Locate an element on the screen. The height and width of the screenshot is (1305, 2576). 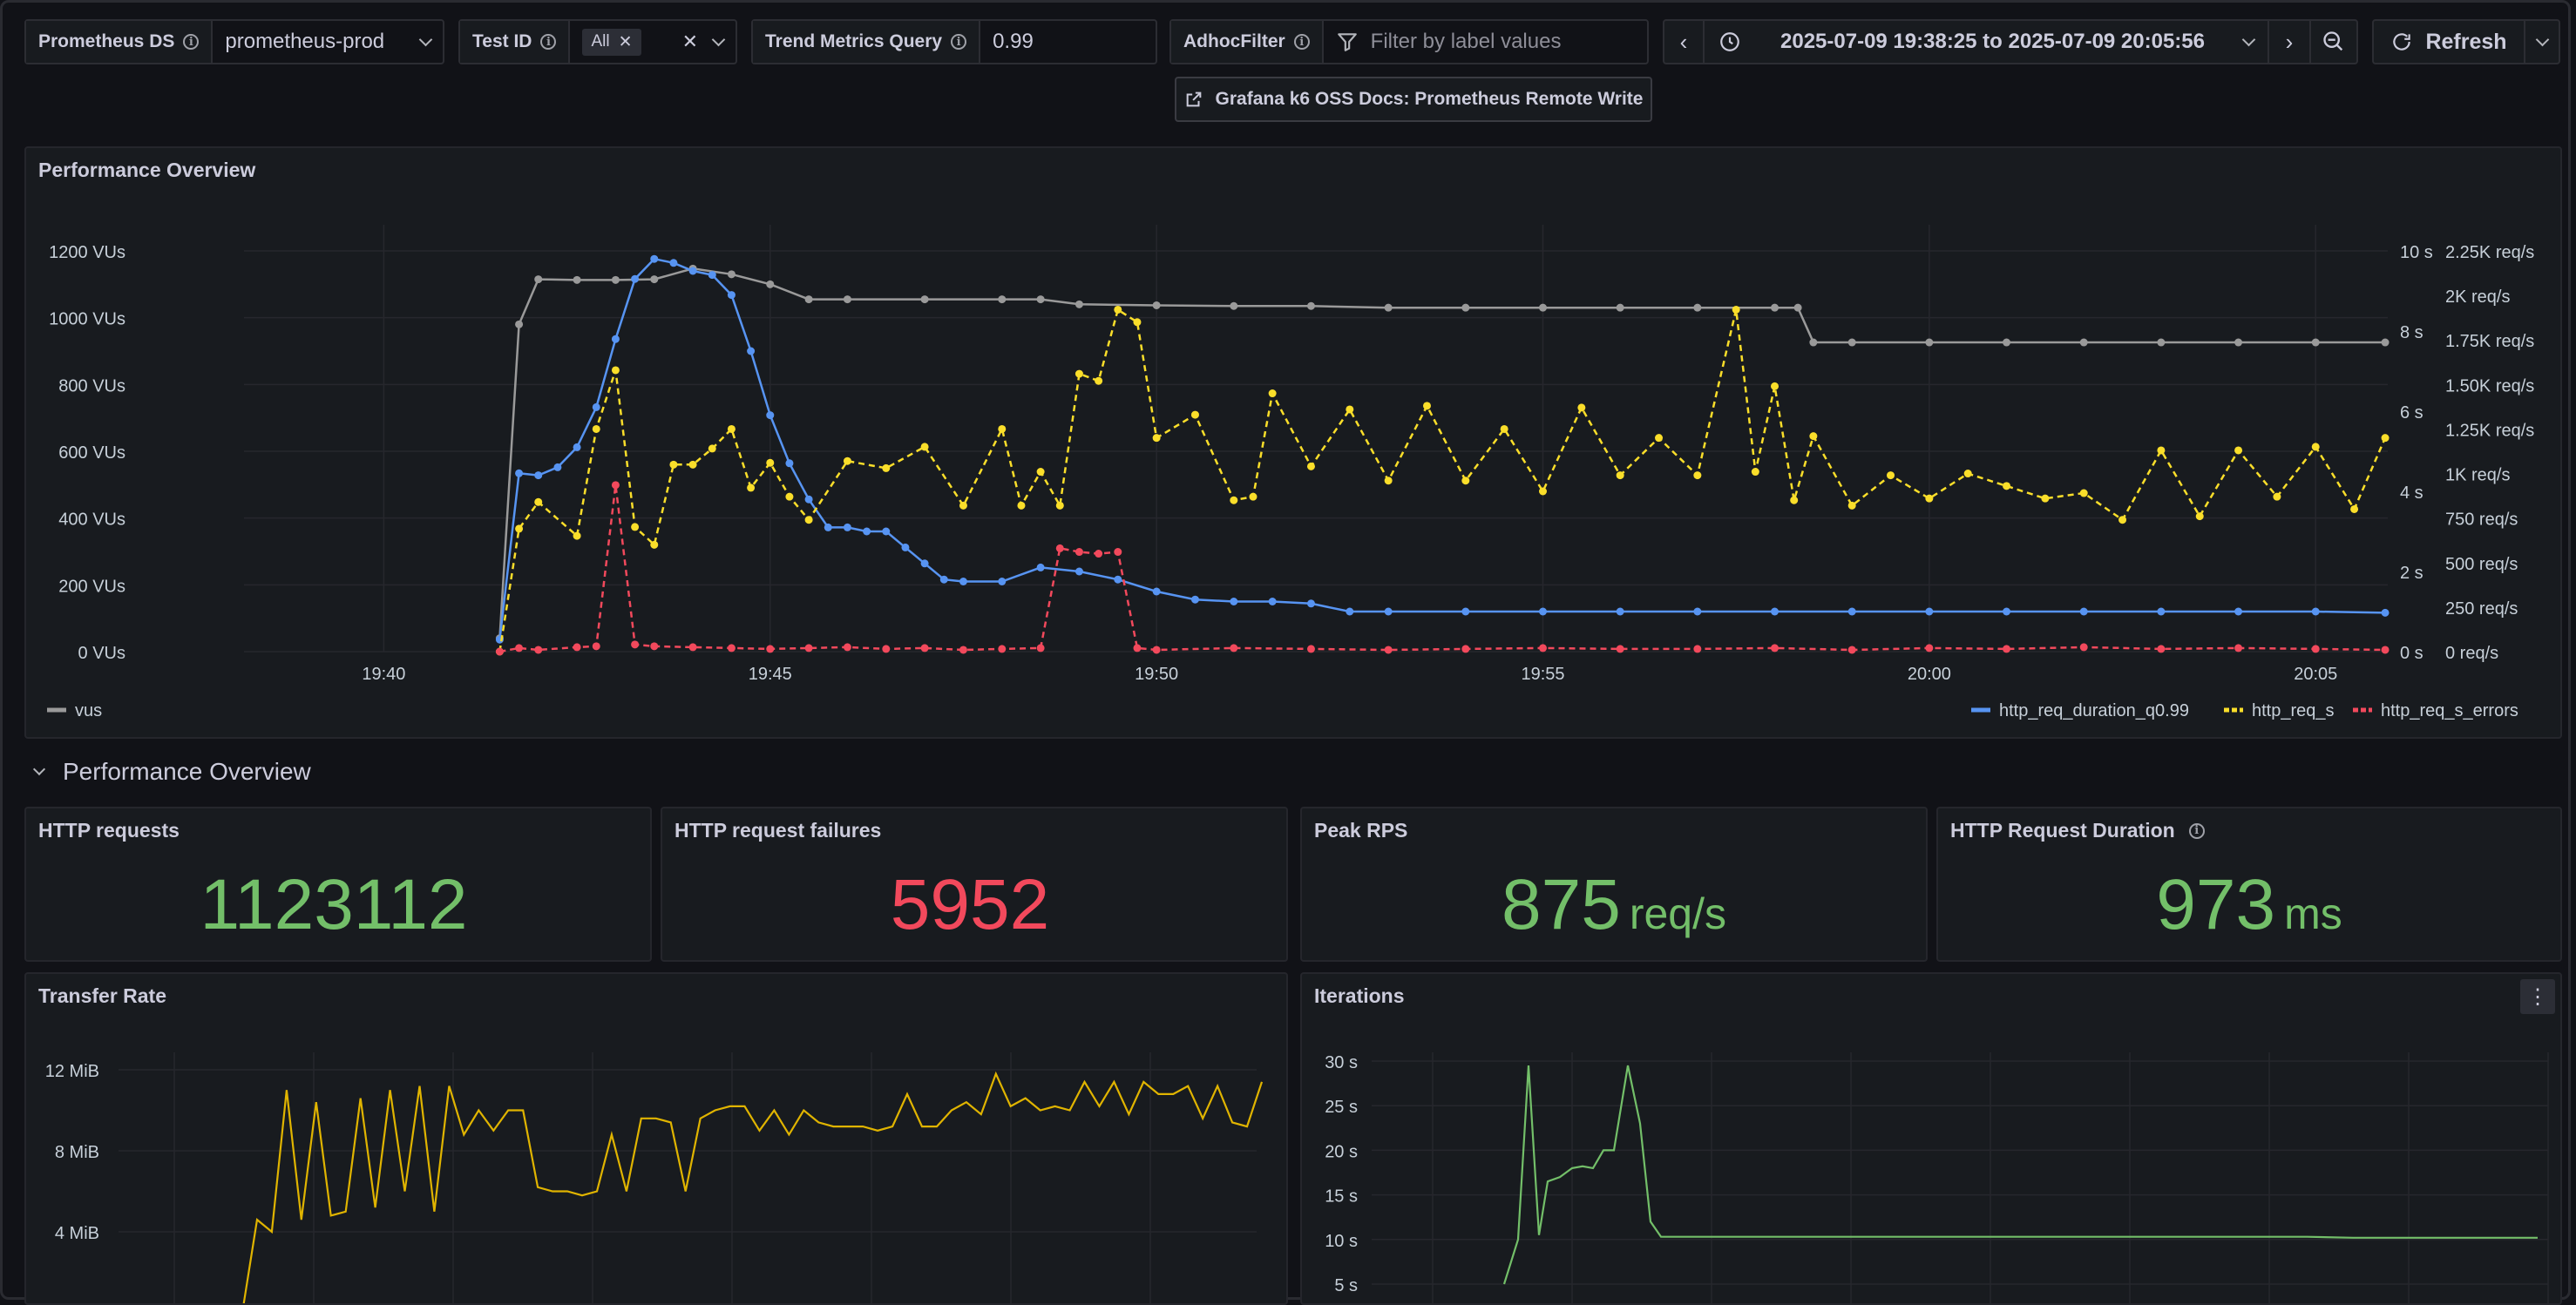
adhoc-placeholder: Filter by label values is located at coordinates (1466, 41).